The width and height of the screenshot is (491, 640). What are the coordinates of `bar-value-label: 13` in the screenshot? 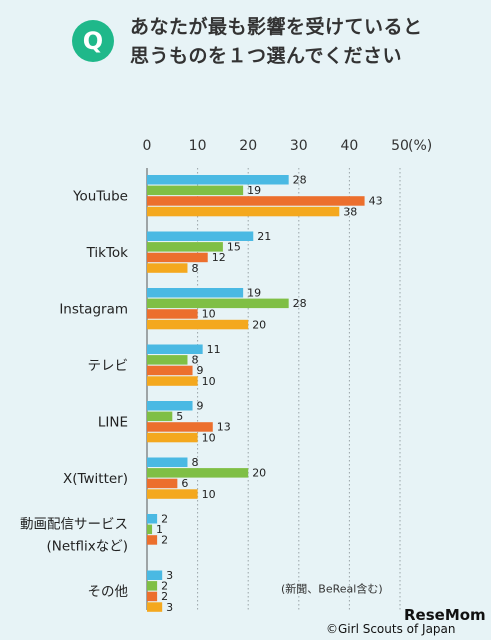 It's located at (224, 427).